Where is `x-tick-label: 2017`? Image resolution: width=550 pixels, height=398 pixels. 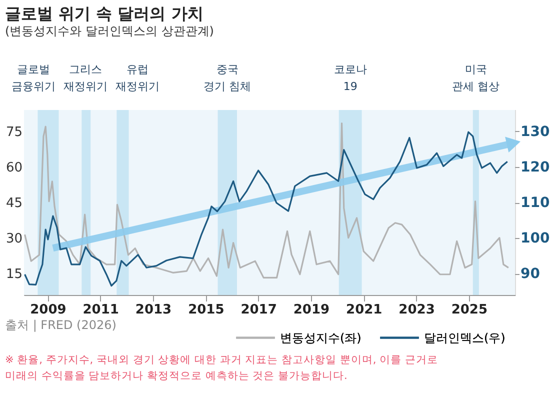
x-tick-label: 2017 is located at coordinates (258, 310).